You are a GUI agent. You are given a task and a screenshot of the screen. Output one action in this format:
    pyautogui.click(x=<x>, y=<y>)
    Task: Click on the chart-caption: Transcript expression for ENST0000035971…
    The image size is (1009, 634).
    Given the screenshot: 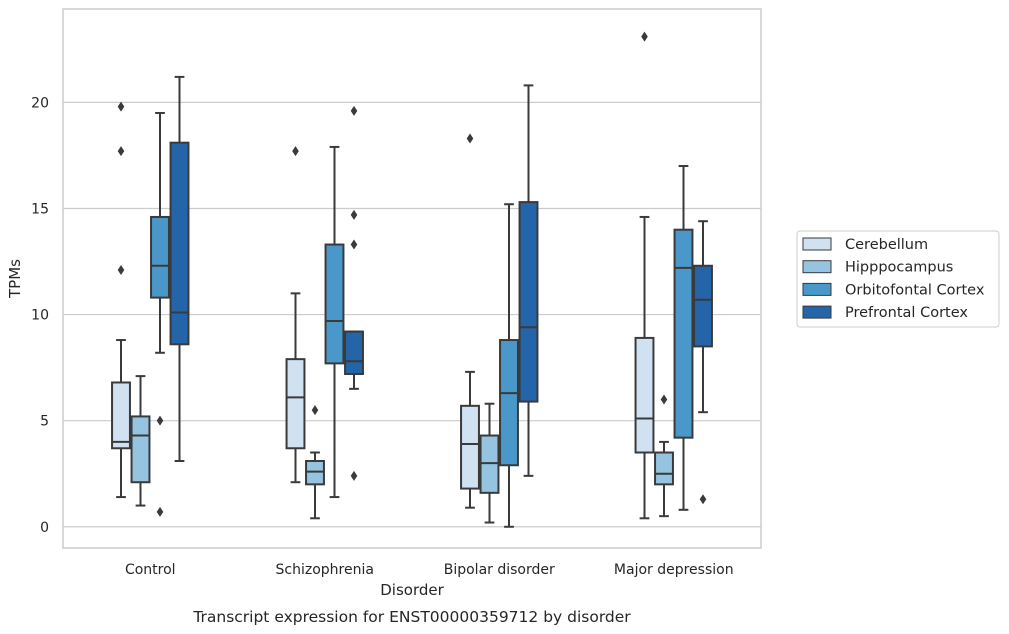 What is the action you would take?
    pyautogui.click(x=411, y=617)
    